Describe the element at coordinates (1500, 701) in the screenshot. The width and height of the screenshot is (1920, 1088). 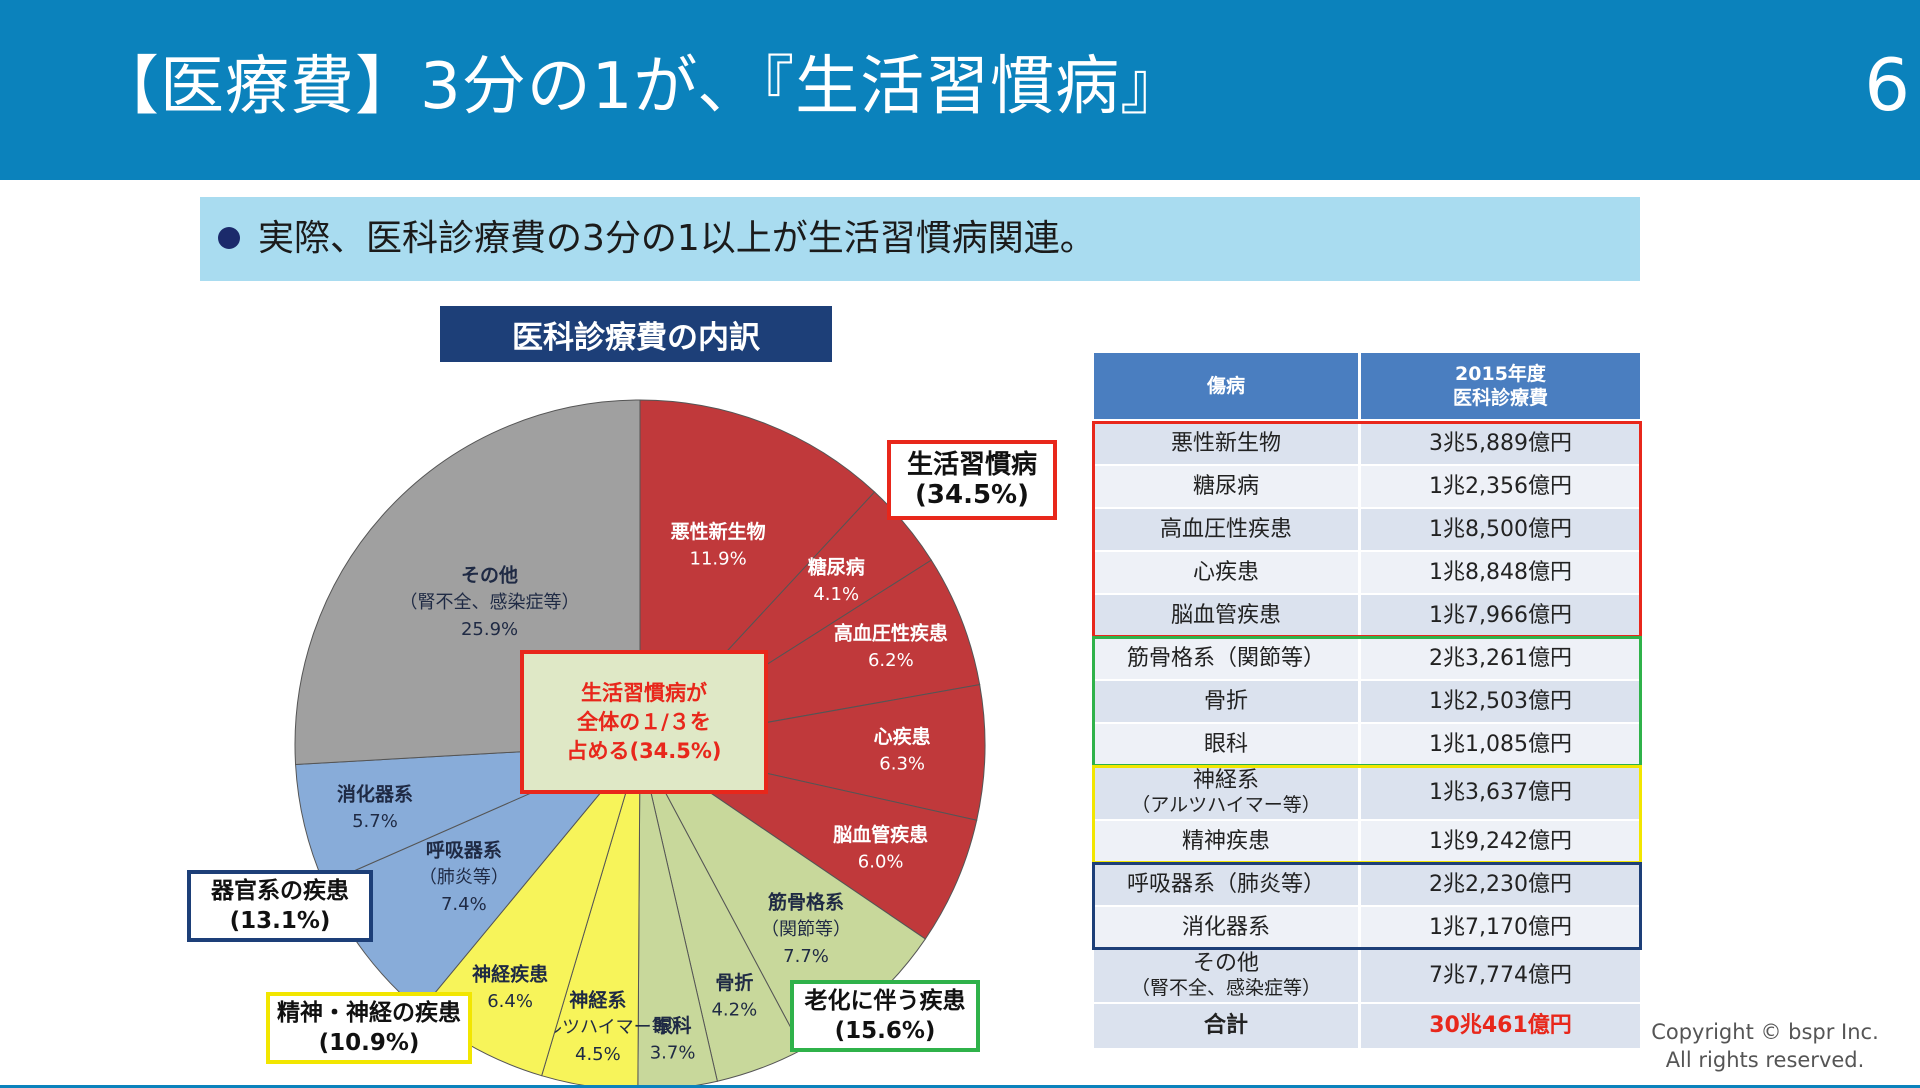
I see `cost-cell: 1兆2,503億円` at that location.